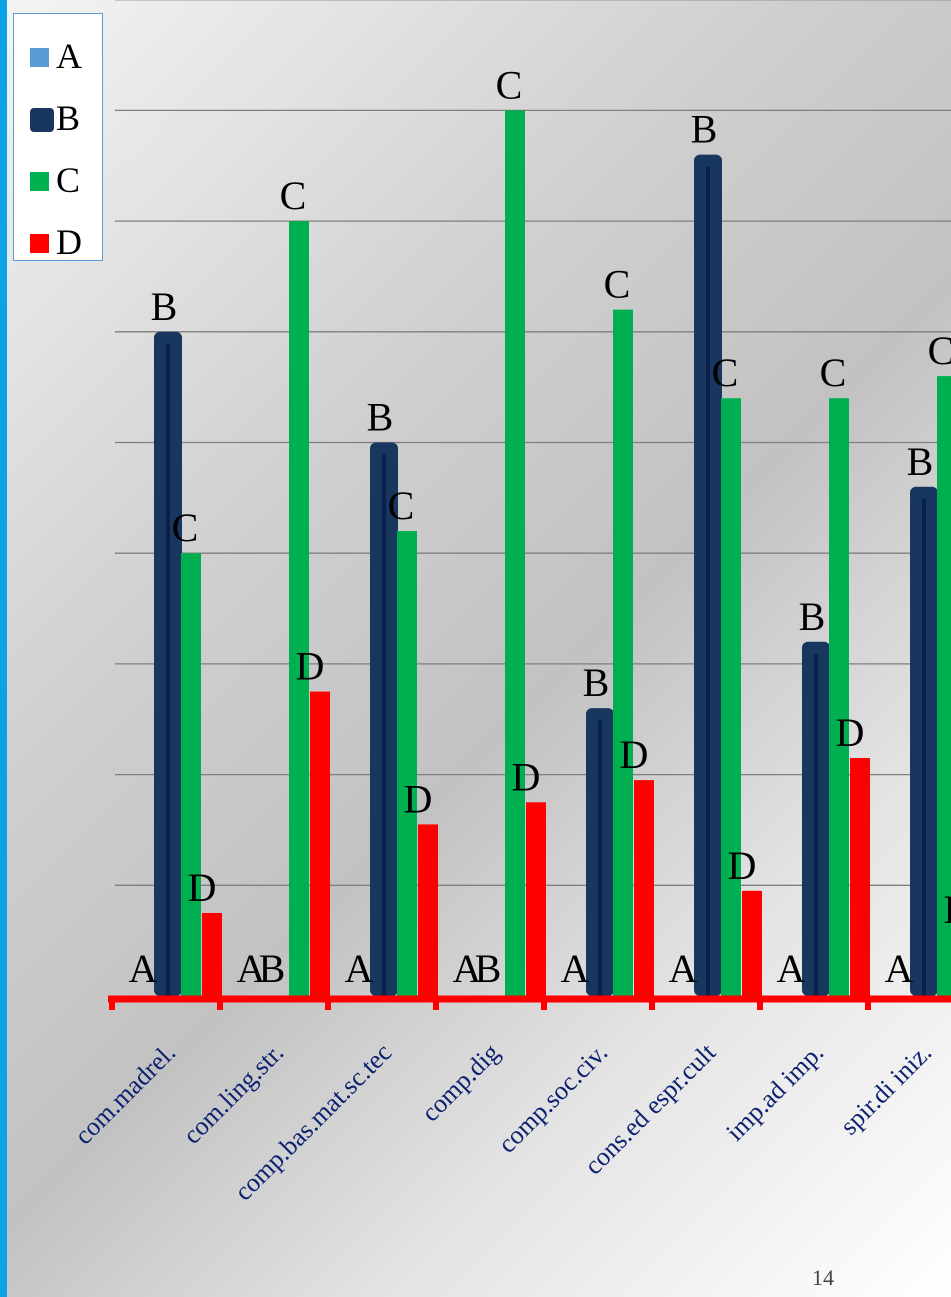  I want to click on chart-legend: A B C D, so click(58, 137).